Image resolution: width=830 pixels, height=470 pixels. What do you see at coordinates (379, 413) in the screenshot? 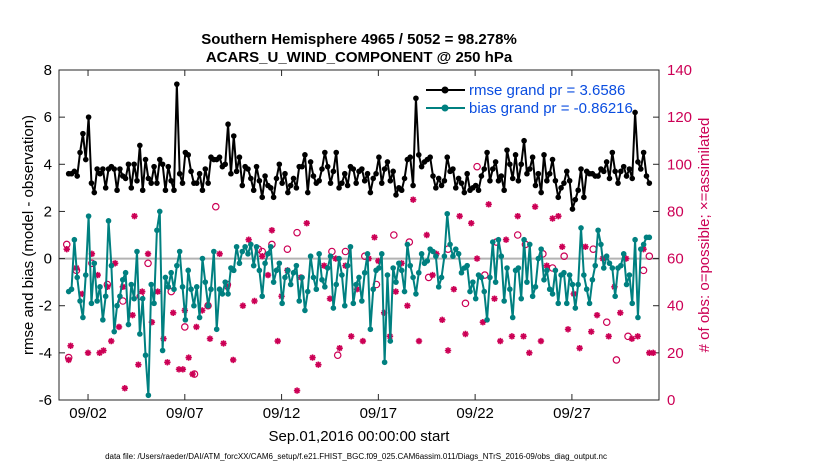
I see `x-tick-label: 09/17` at bounding box center [379, 413].